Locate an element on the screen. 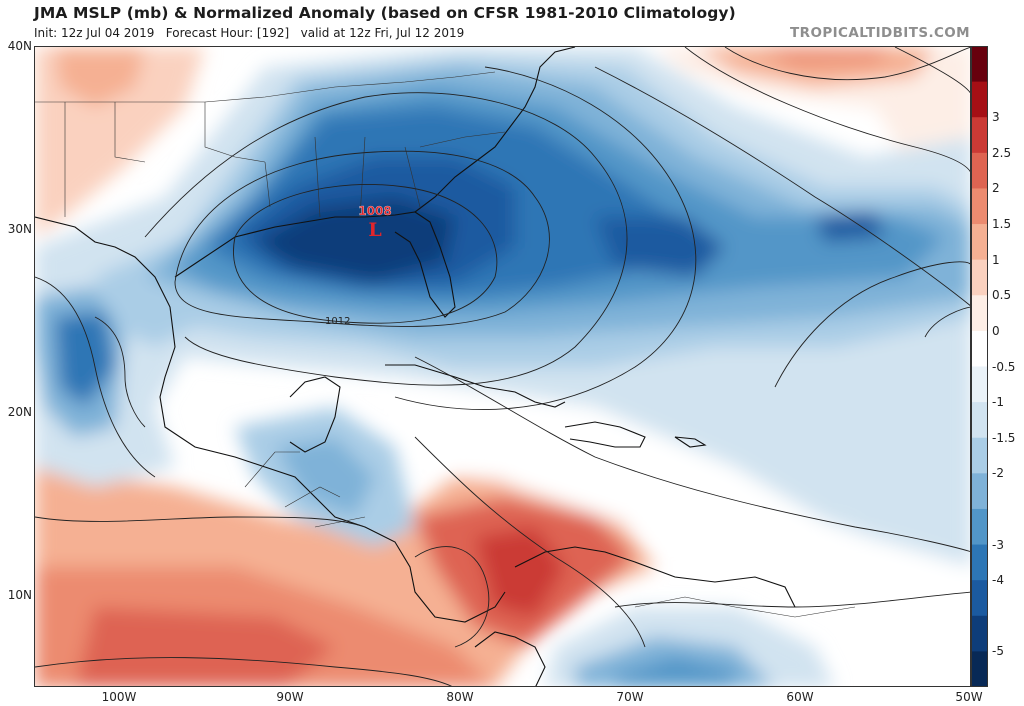 This screenshot has height=706, width=1024. lon-label-60w: 60W is located at coordinates (800, 697).